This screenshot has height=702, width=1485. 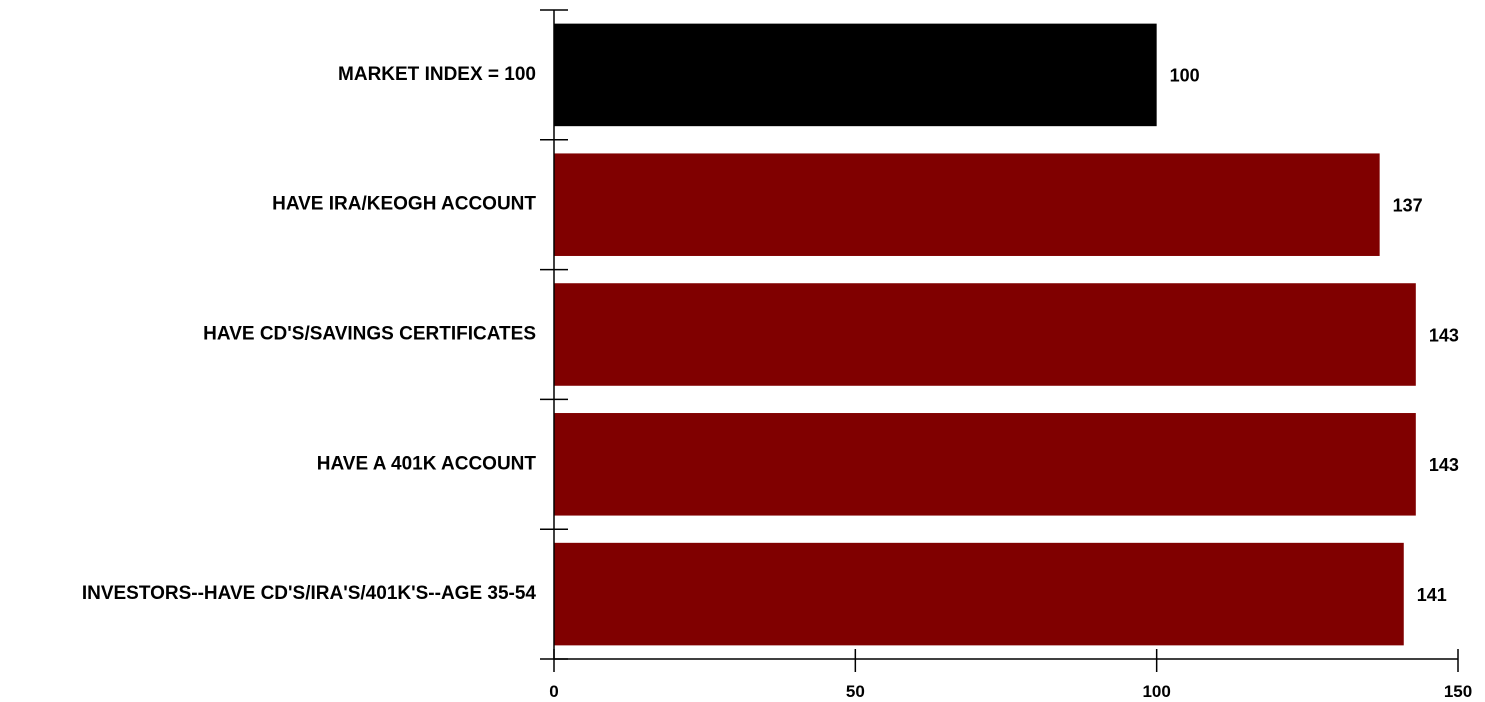 I want to click on category-label-2: HAVE CD'S/SAVINGS CERTIFICATES, so click(x=369, y=334).